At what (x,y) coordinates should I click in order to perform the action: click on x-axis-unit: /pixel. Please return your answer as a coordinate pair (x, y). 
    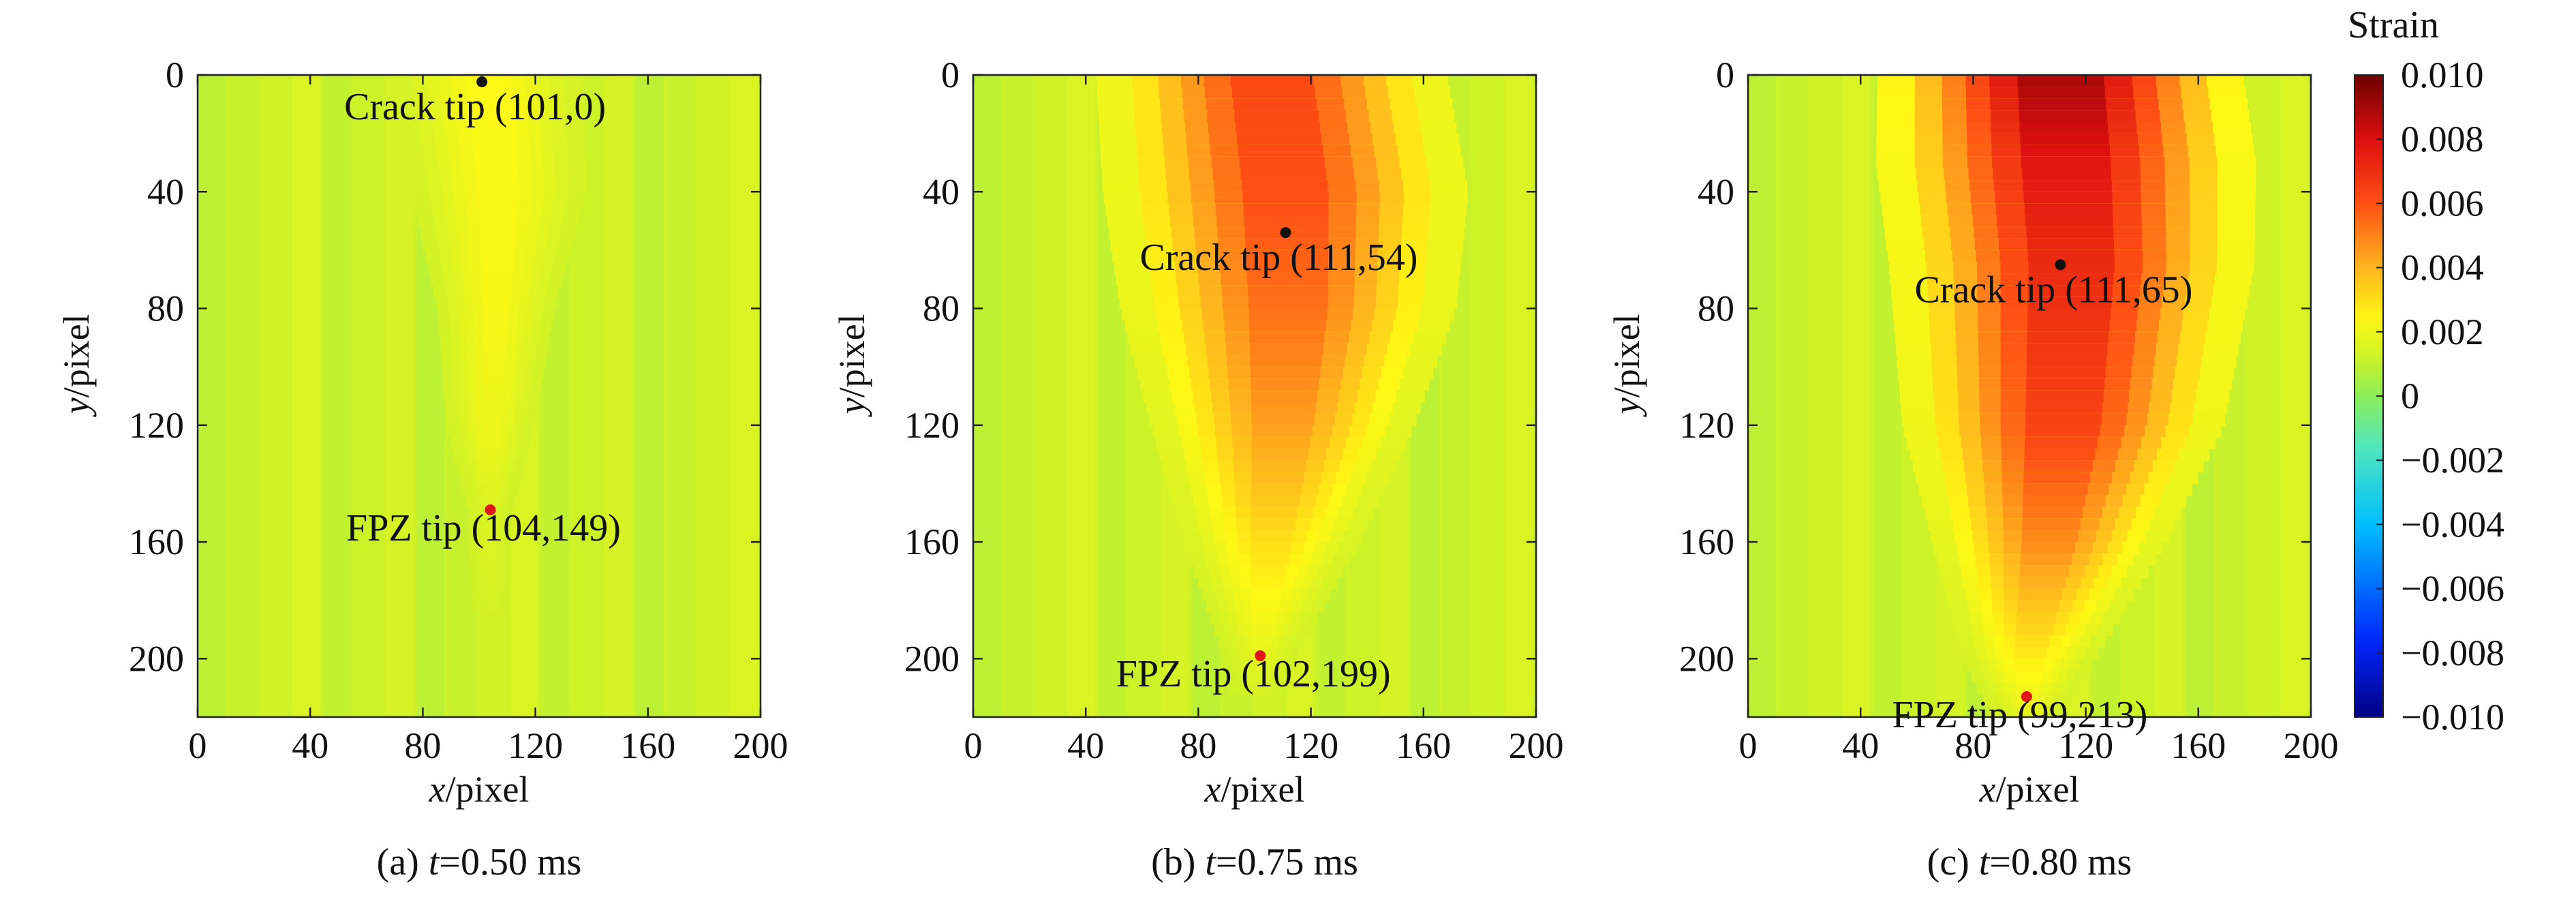
    Looking at the image, I should click on (2037, 789).